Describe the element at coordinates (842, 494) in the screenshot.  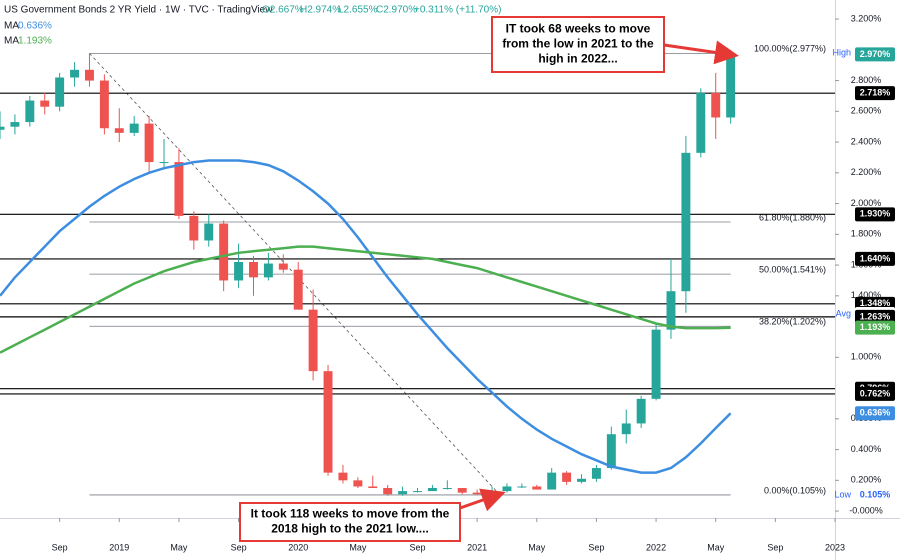
I see `price-badge-tag: Low` at that location.